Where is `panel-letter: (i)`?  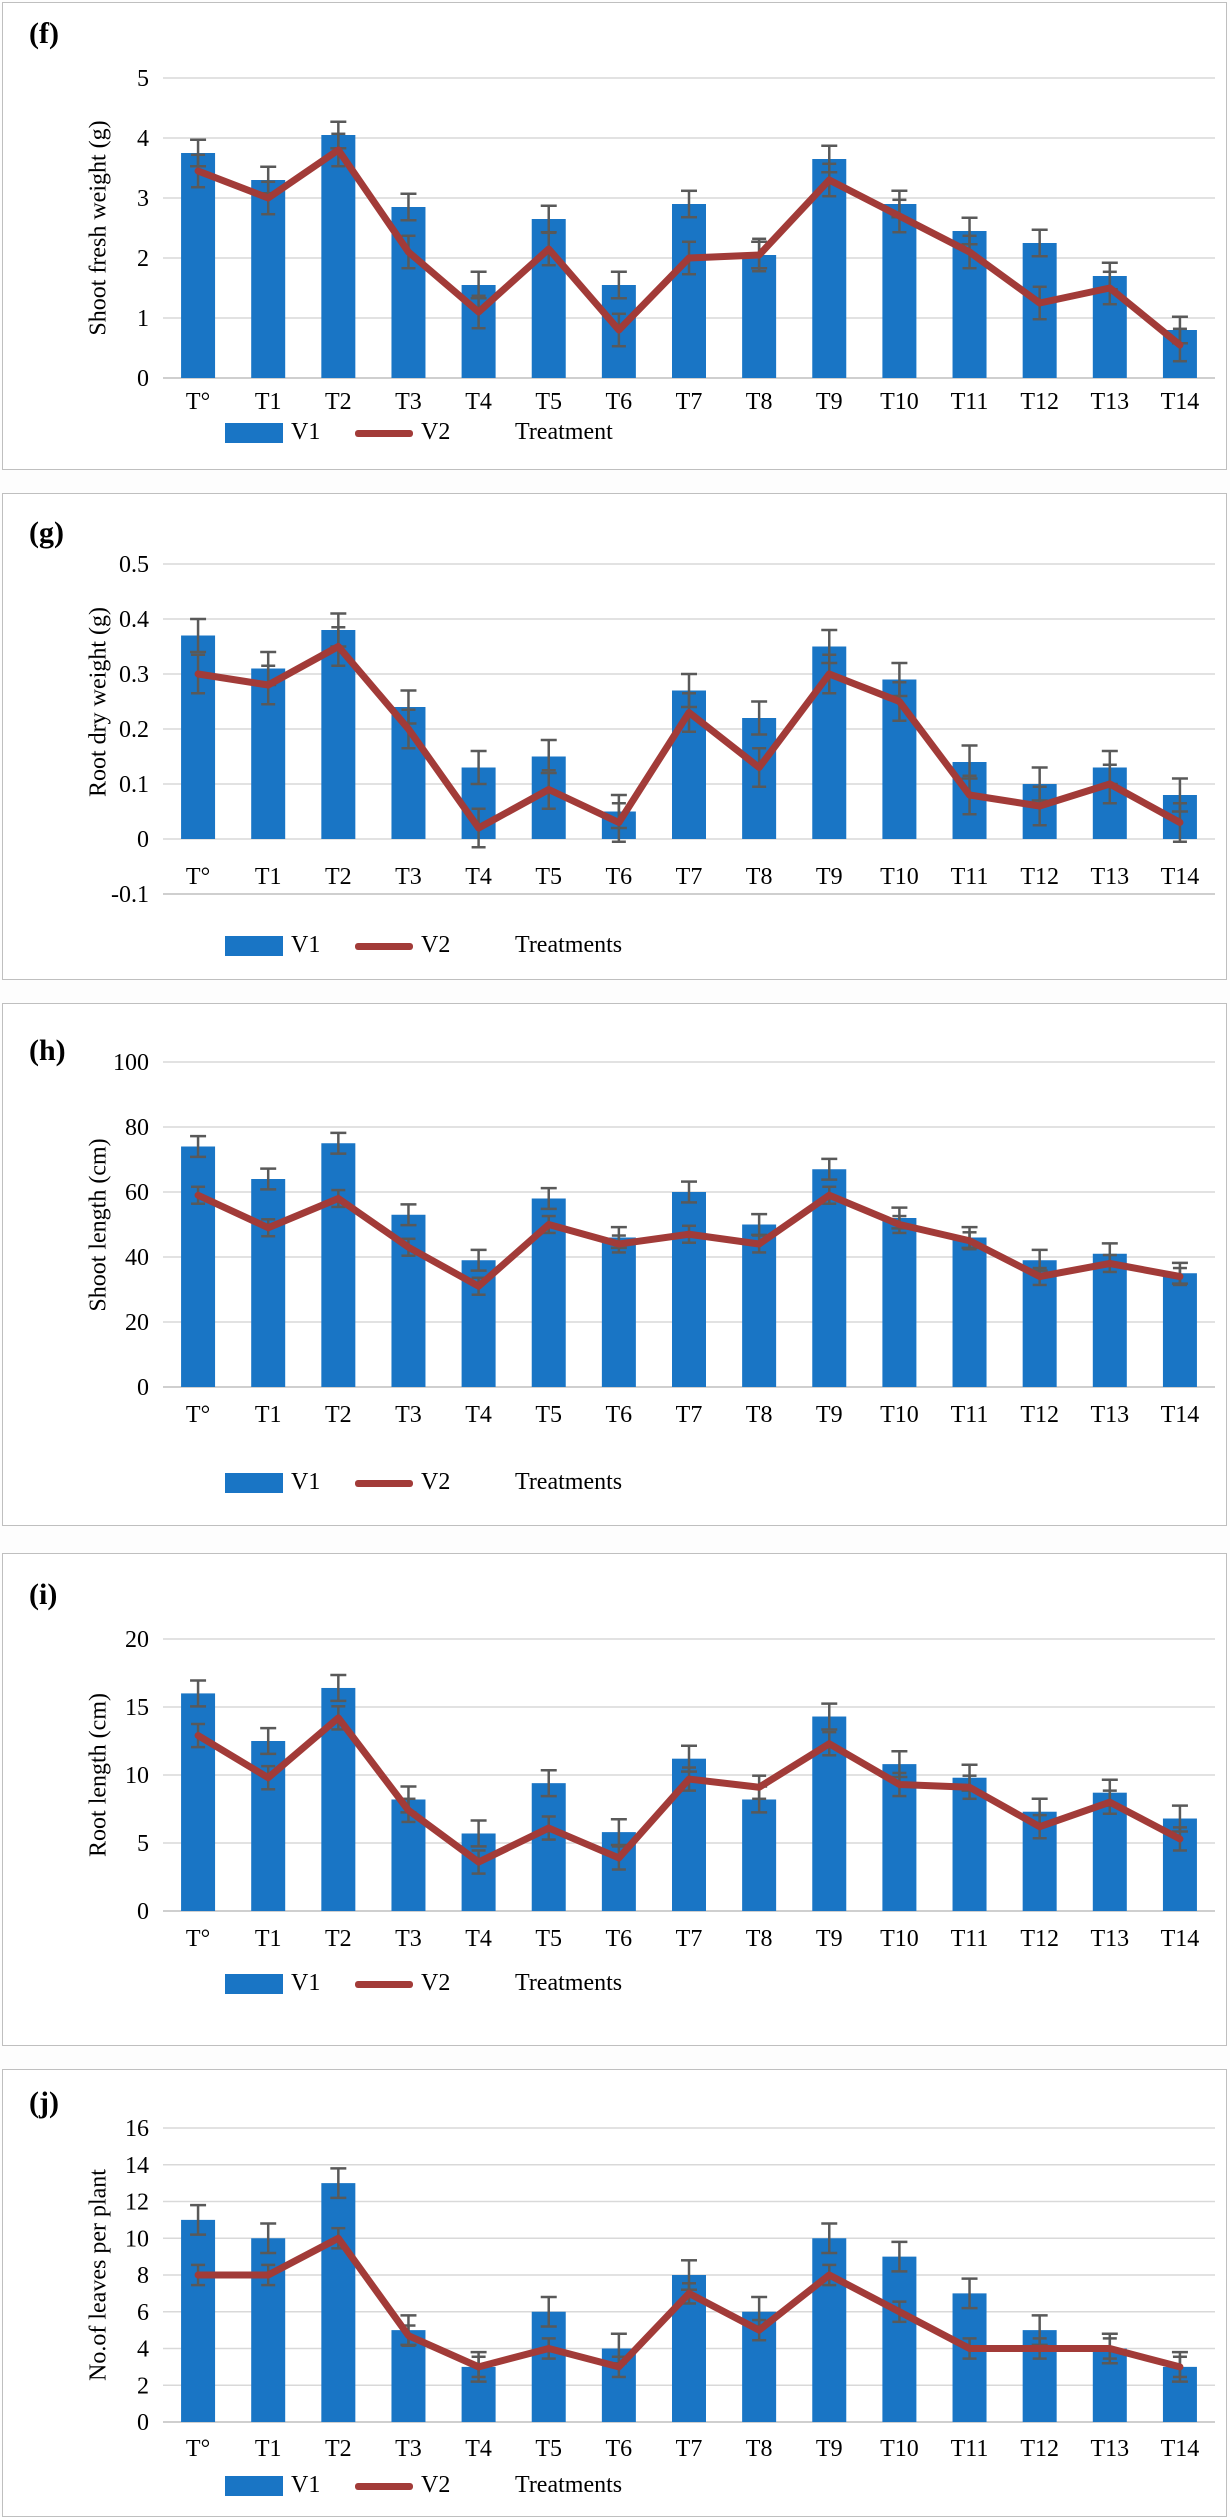 panel-letter: (i) is located at coordinates (43, 1594).